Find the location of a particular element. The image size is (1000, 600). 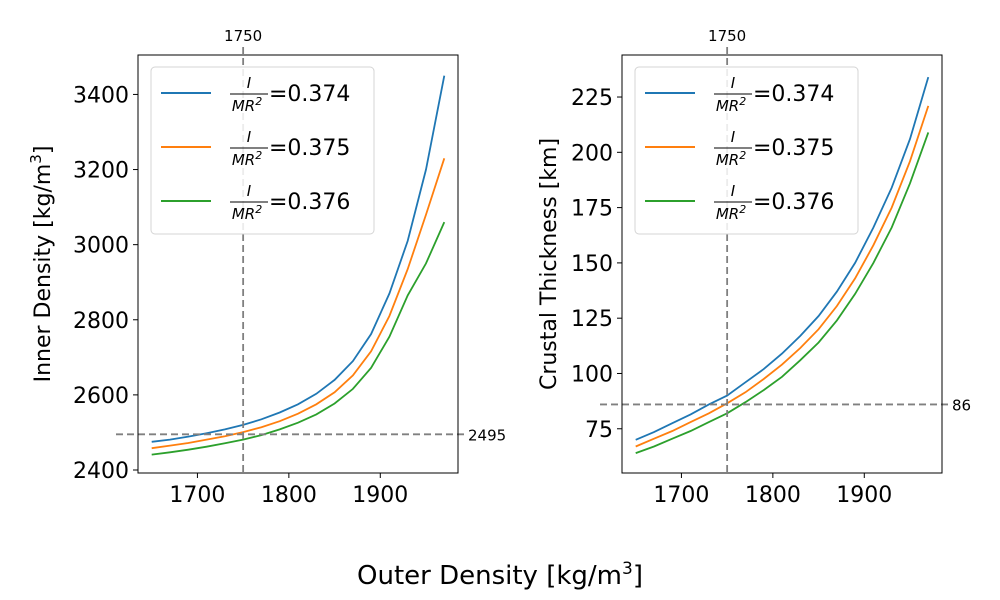

y-axis-label: Inner Density [kg/m3] is located at coordinates (41, 264).